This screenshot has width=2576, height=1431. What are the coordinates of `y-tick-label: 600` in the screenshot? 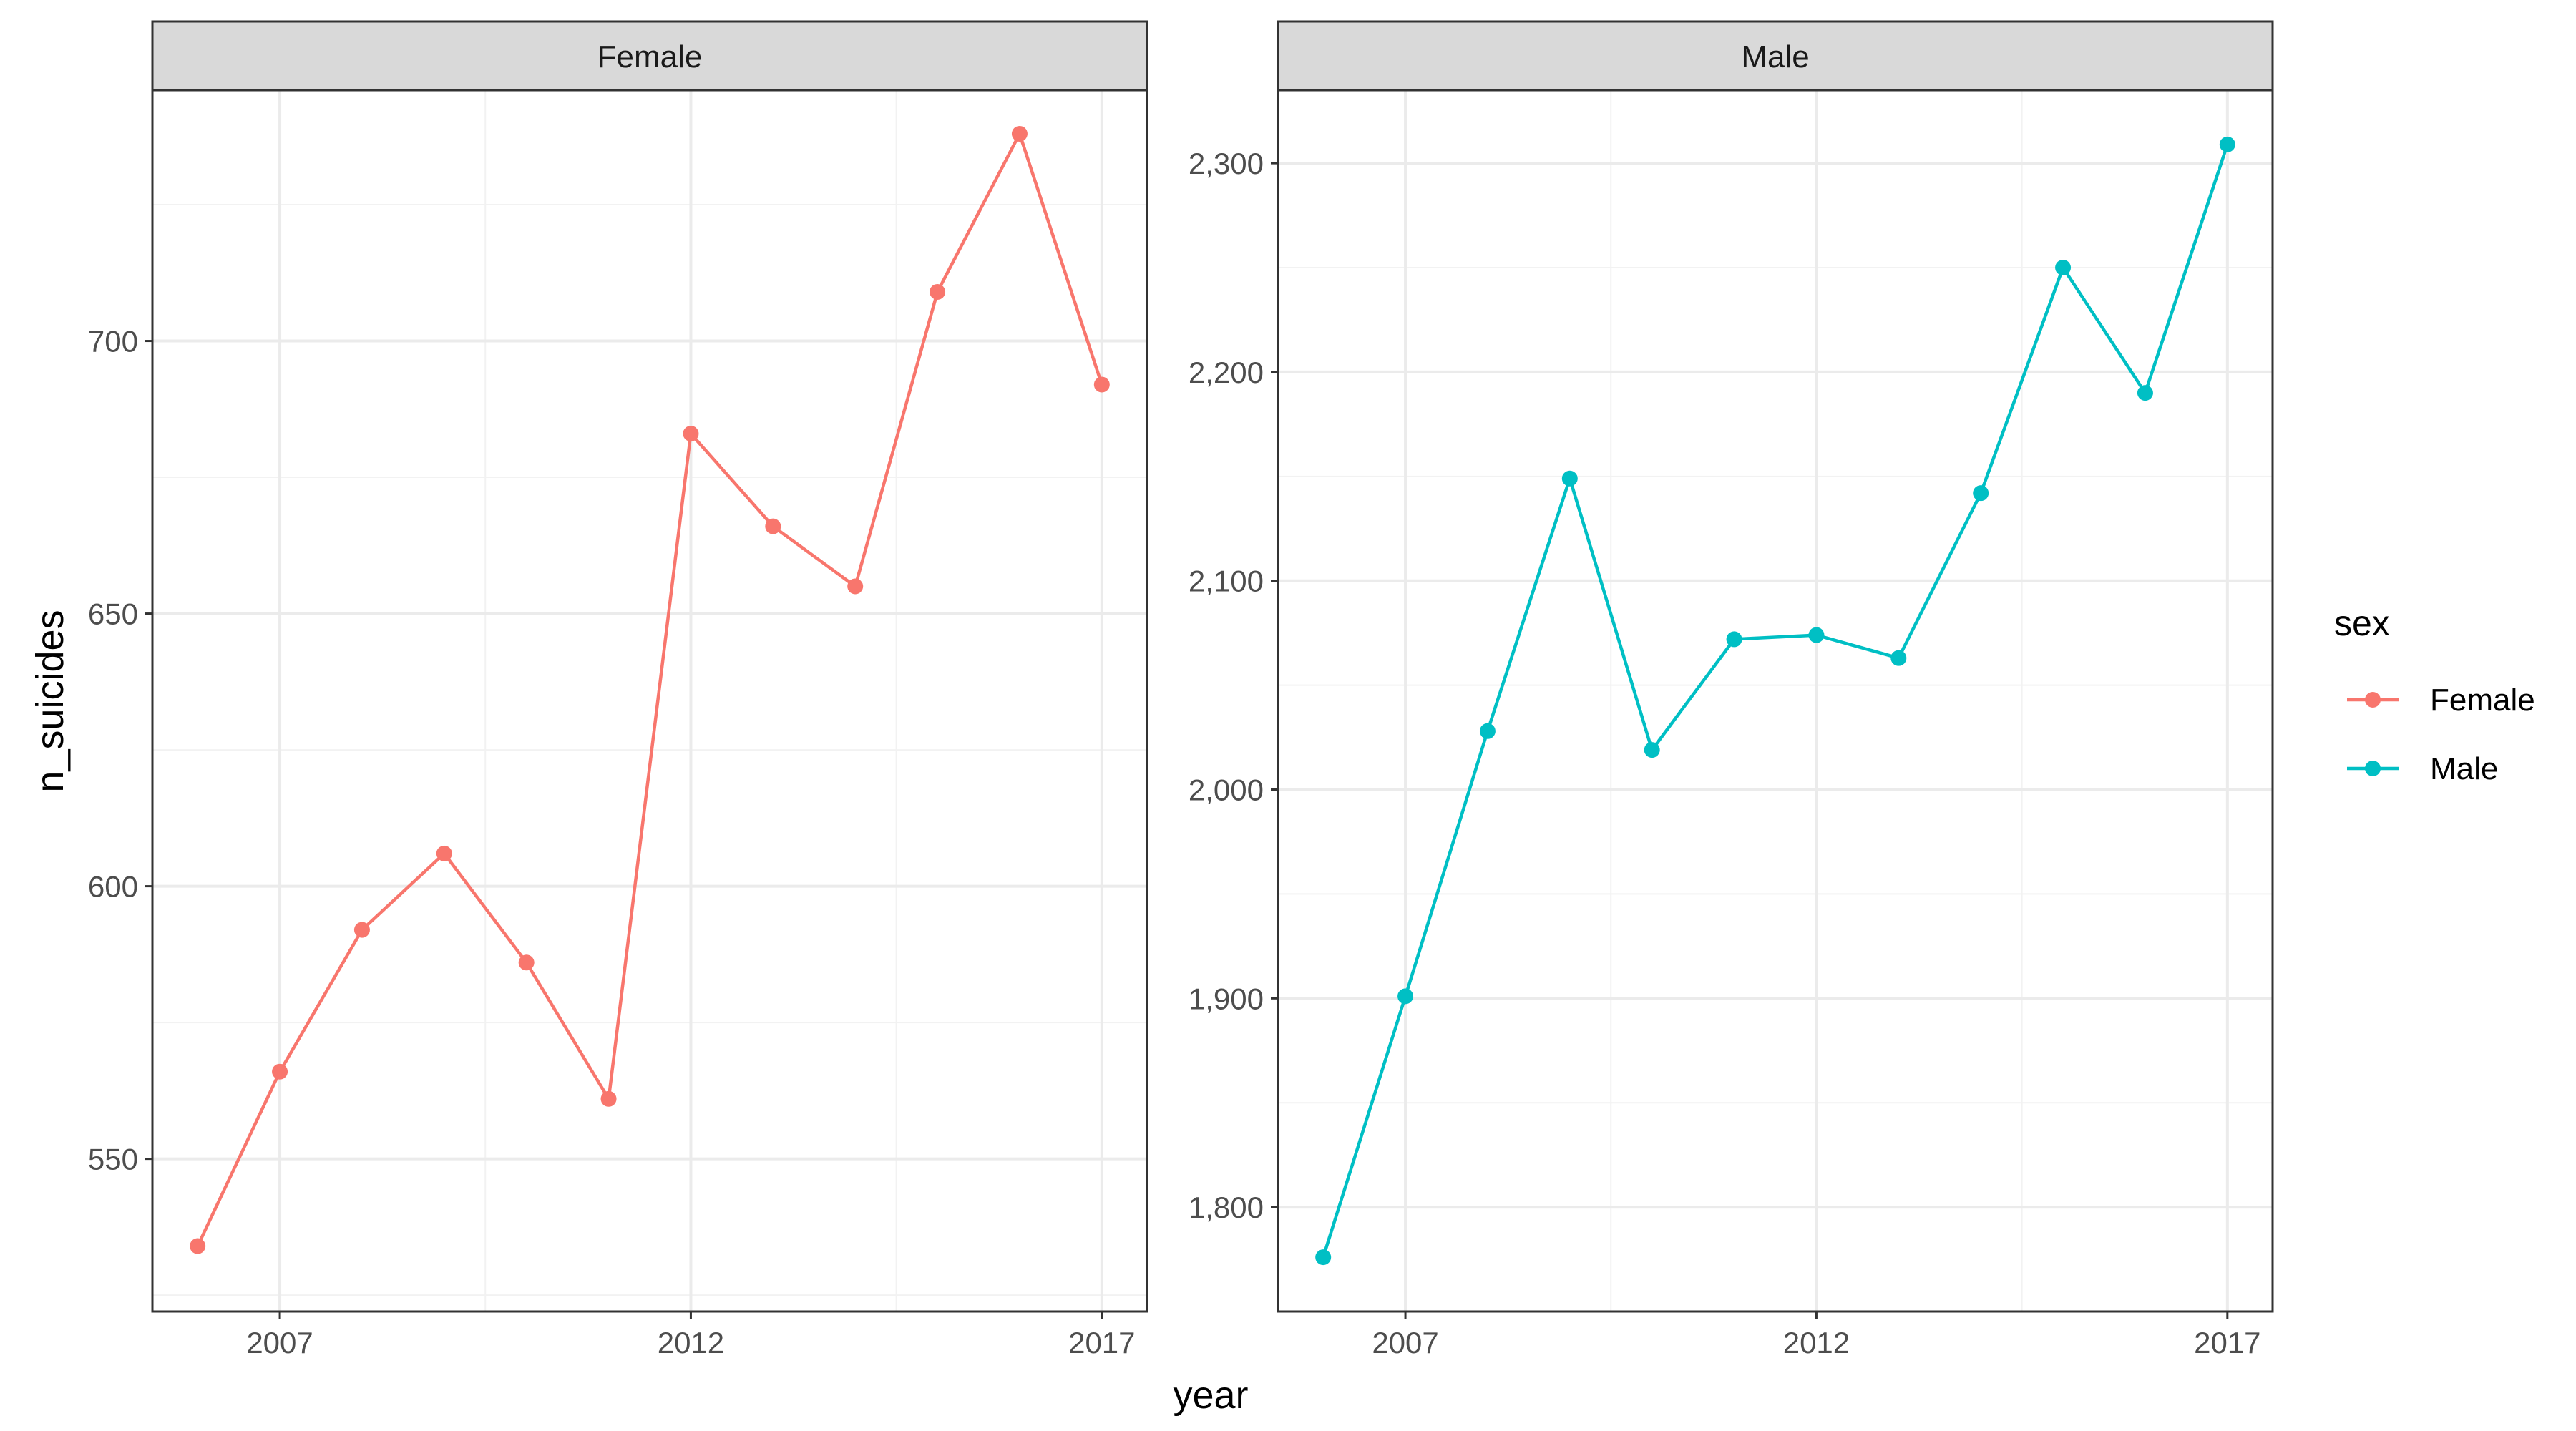 It's located at (113, 887).